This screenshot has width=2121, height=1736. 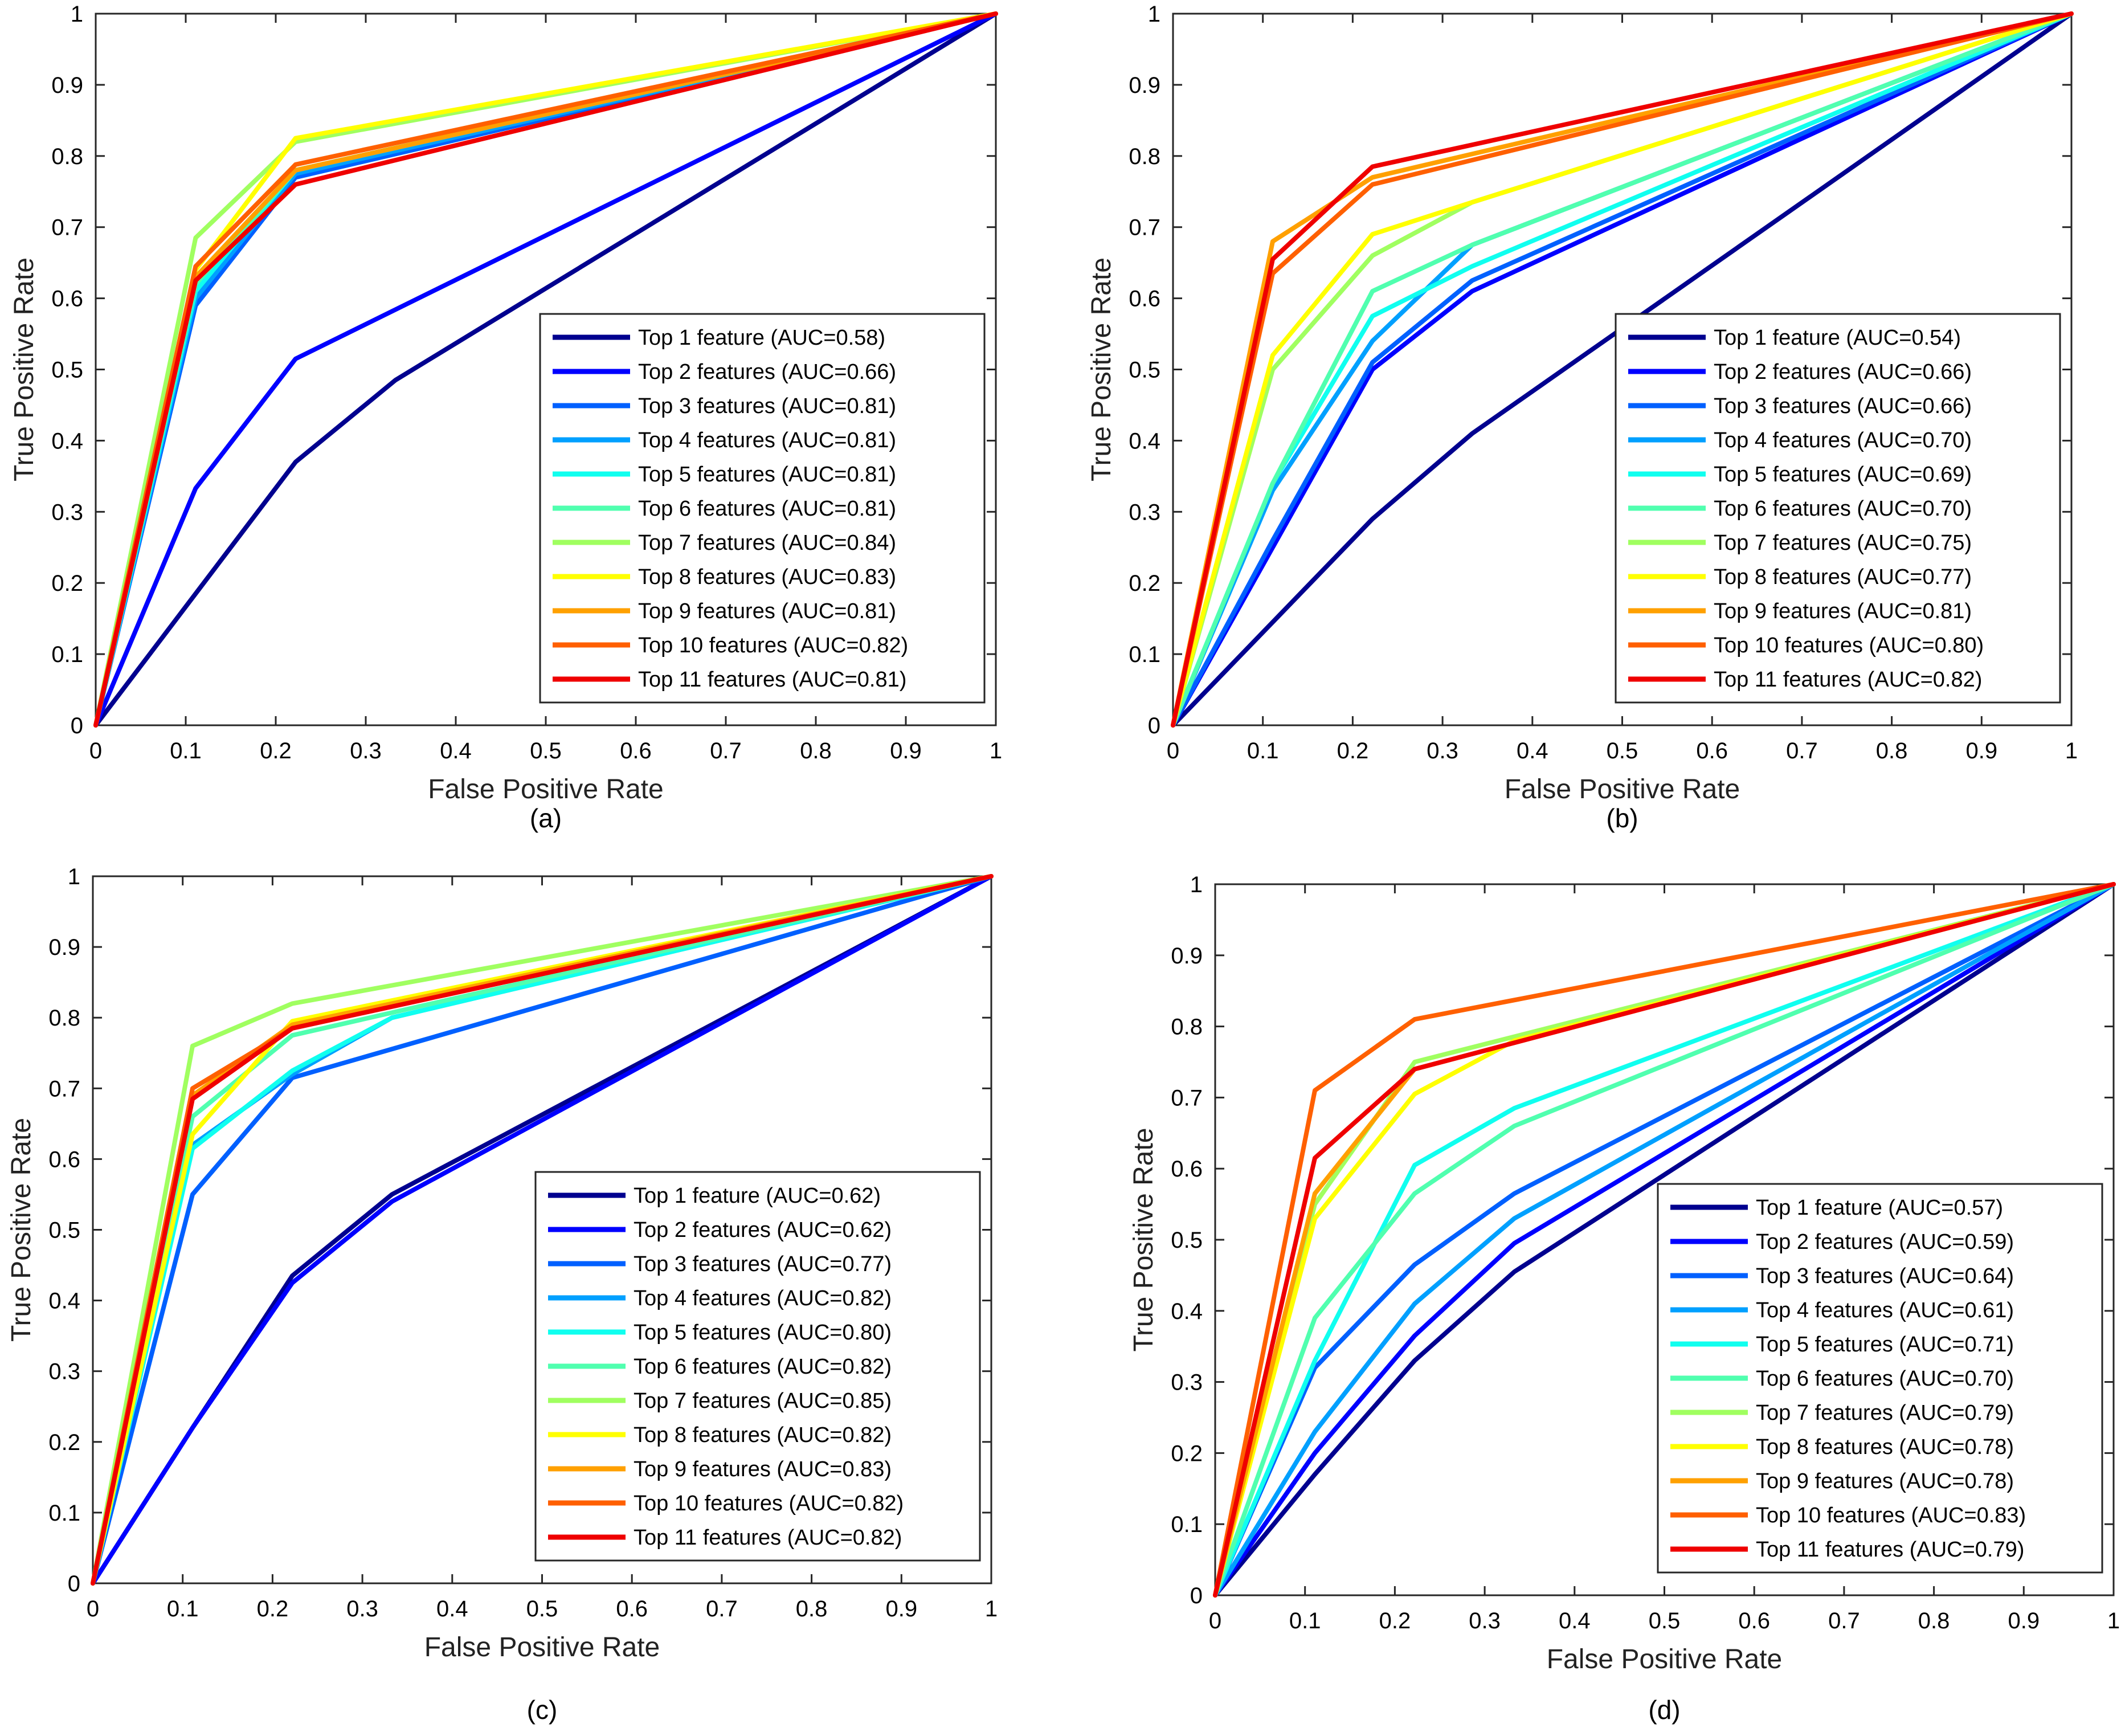 I want to click on legend-entry: Top 3 features (AUC=0.66), so click(x=1843, y=406).